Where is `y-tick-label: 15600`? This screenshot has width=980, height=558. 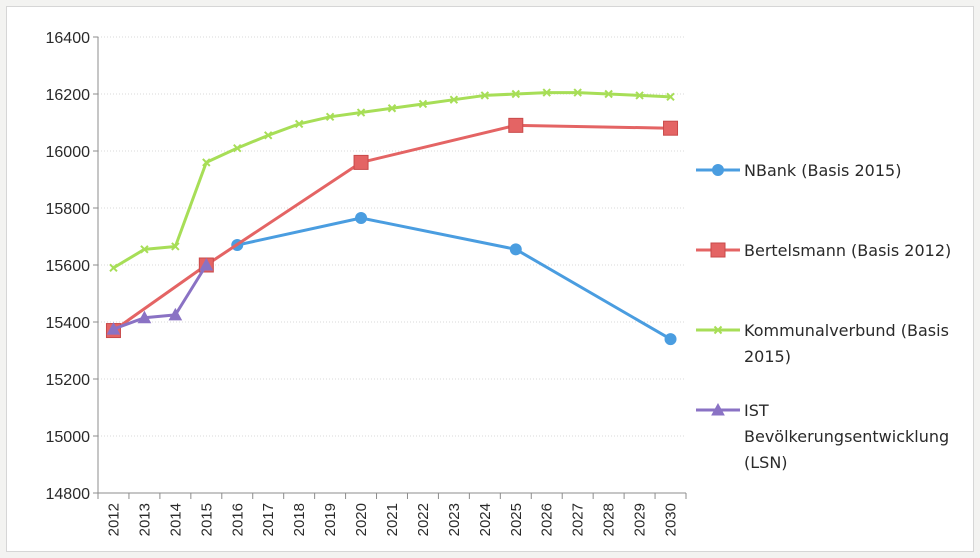
y-tick-label: 15600 is located at coordinates (68, 266).